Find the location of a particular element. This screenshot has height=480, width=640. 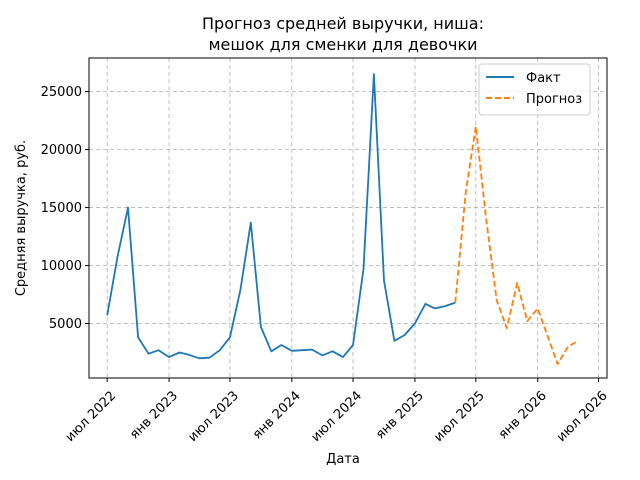

x-tick-label: июл 2023 is located at coordinates (213, 416).